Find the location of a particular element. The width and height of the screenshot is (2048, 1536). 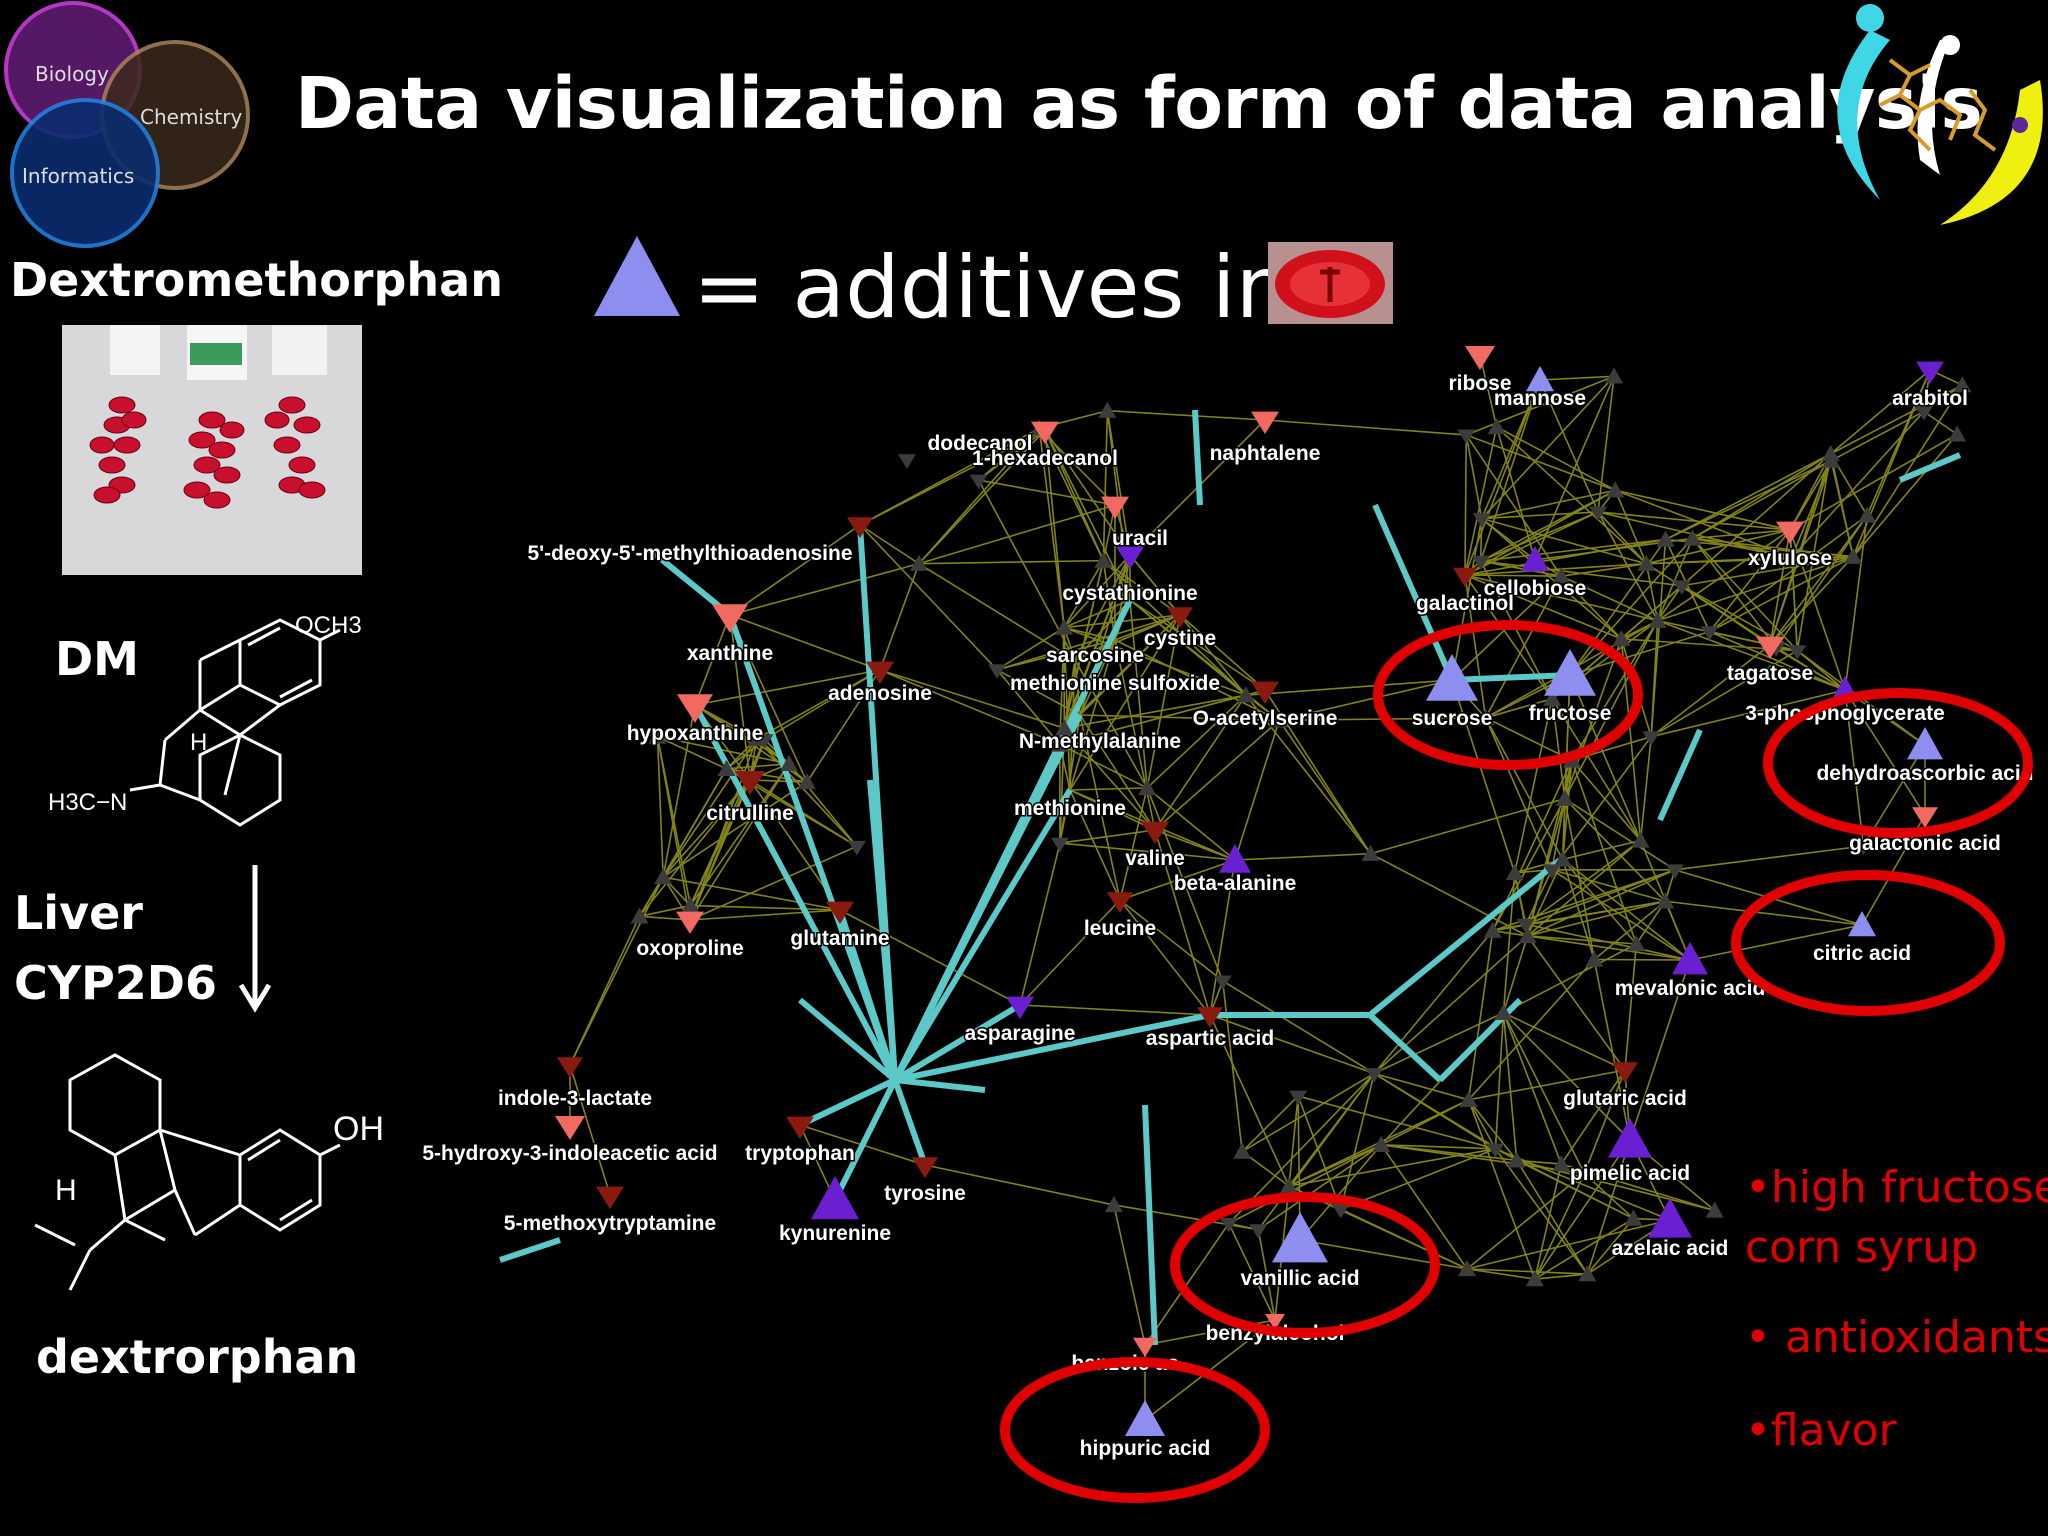

additive-highlight-circle is located at coordinates (1305, 1265).